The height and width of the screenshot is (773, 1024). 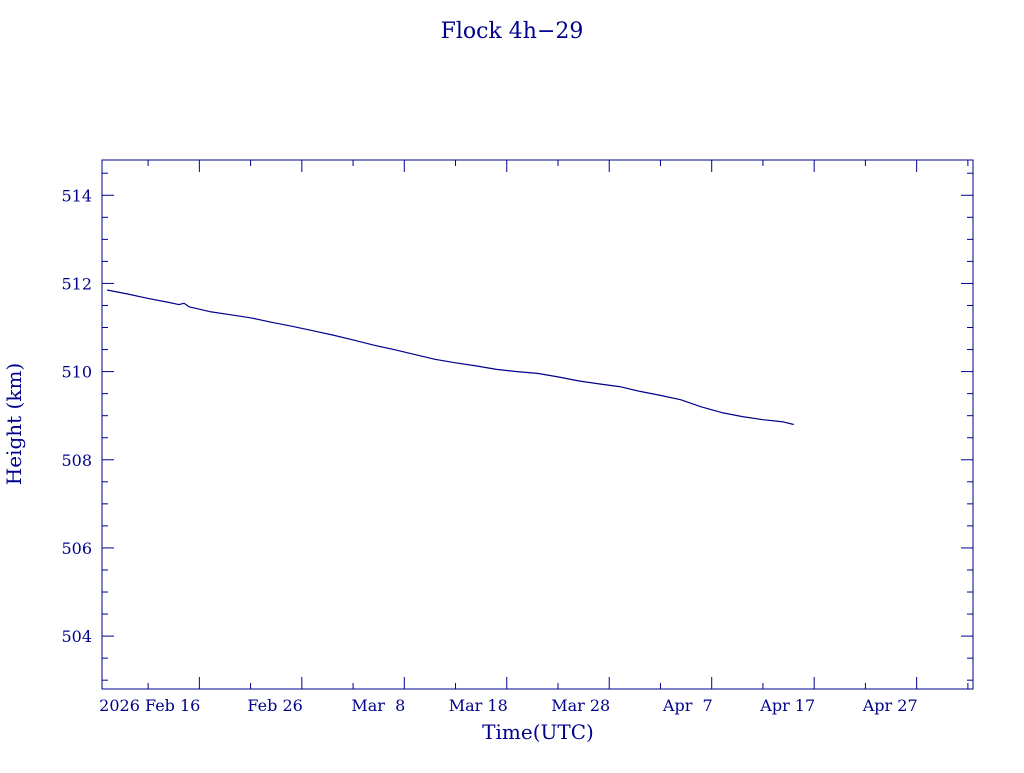 I want to click on x-tick-label: Mar 18, so click(x=478, y=705).